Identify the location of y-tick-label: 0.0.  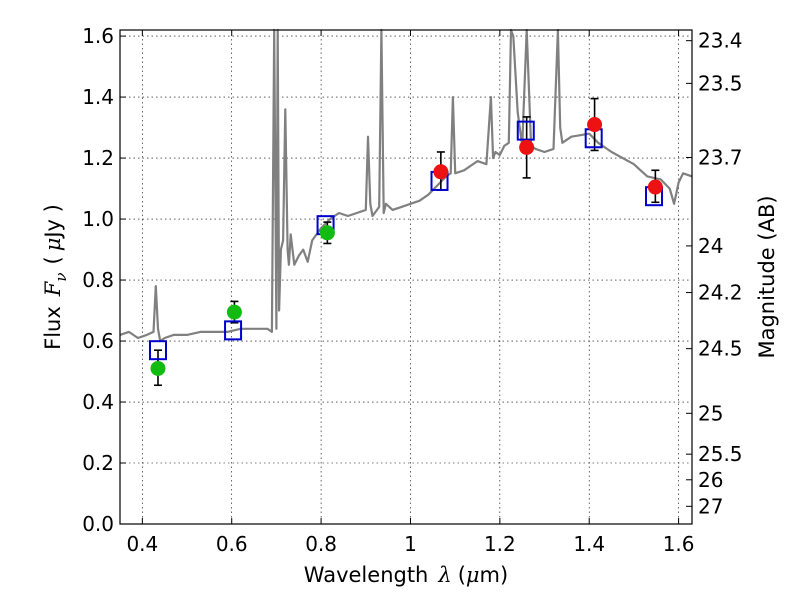
(98, 524).